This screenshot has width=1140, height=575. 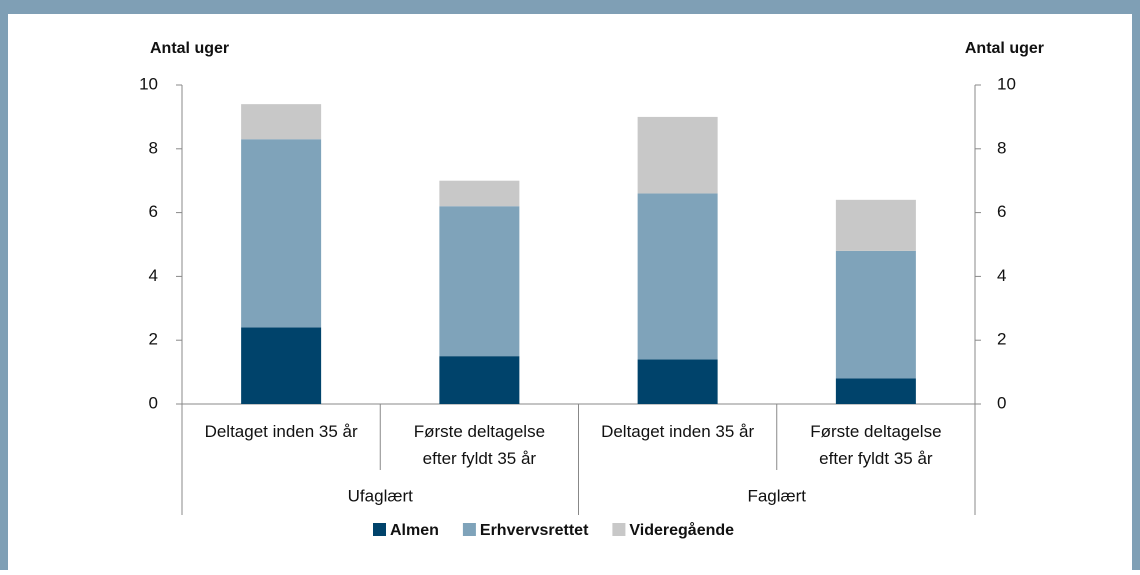 What do you see at coordinates (1001, 211) in the screenshot?
I see `y2-tick-label: 6` at bounding box center [1001, 211].